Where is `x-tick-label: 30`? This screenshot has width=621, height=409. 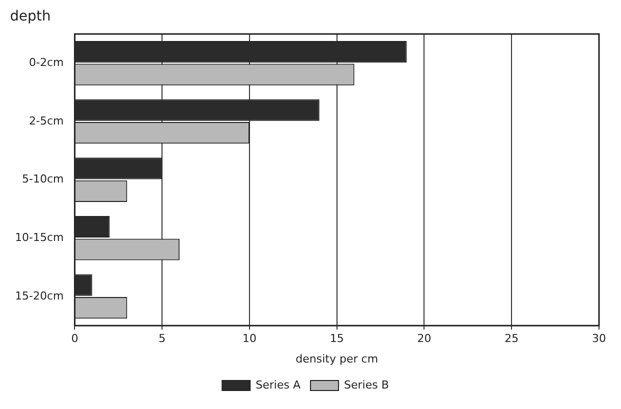 x-tick-label: 30 is located at coordinates (599, 339).